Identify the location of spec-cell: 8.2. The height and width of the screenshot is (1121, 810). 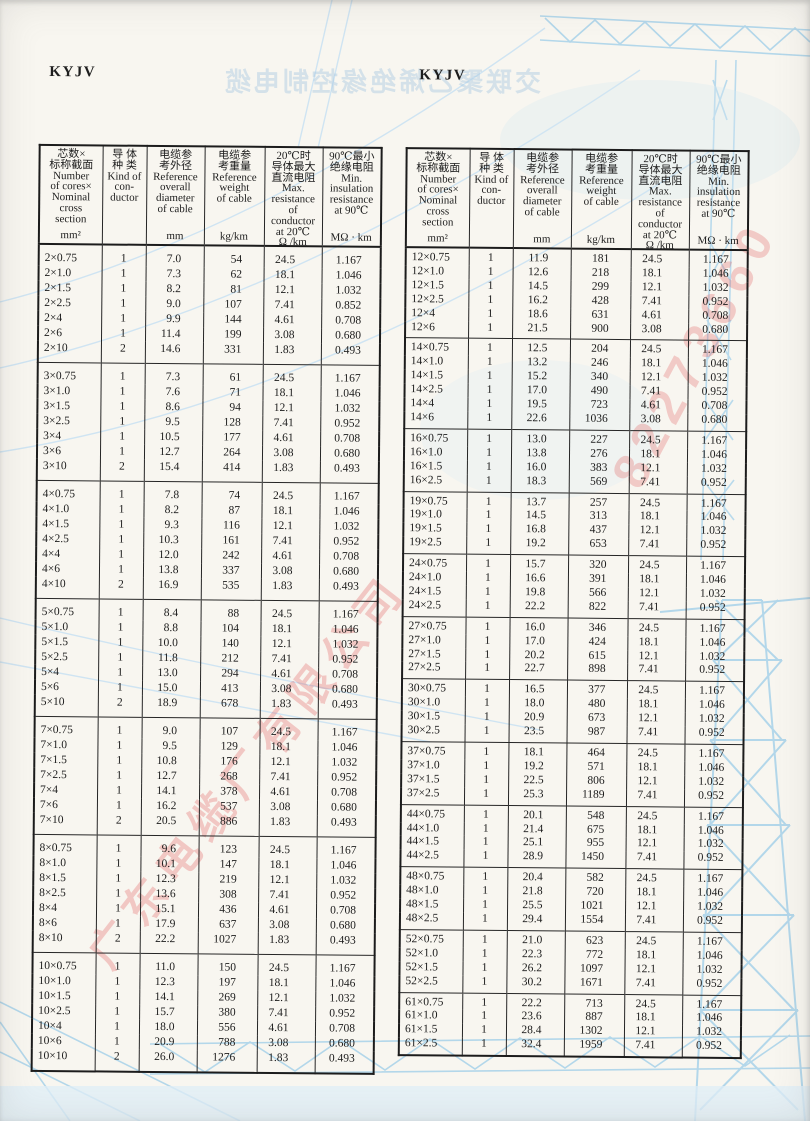
(174, 289).